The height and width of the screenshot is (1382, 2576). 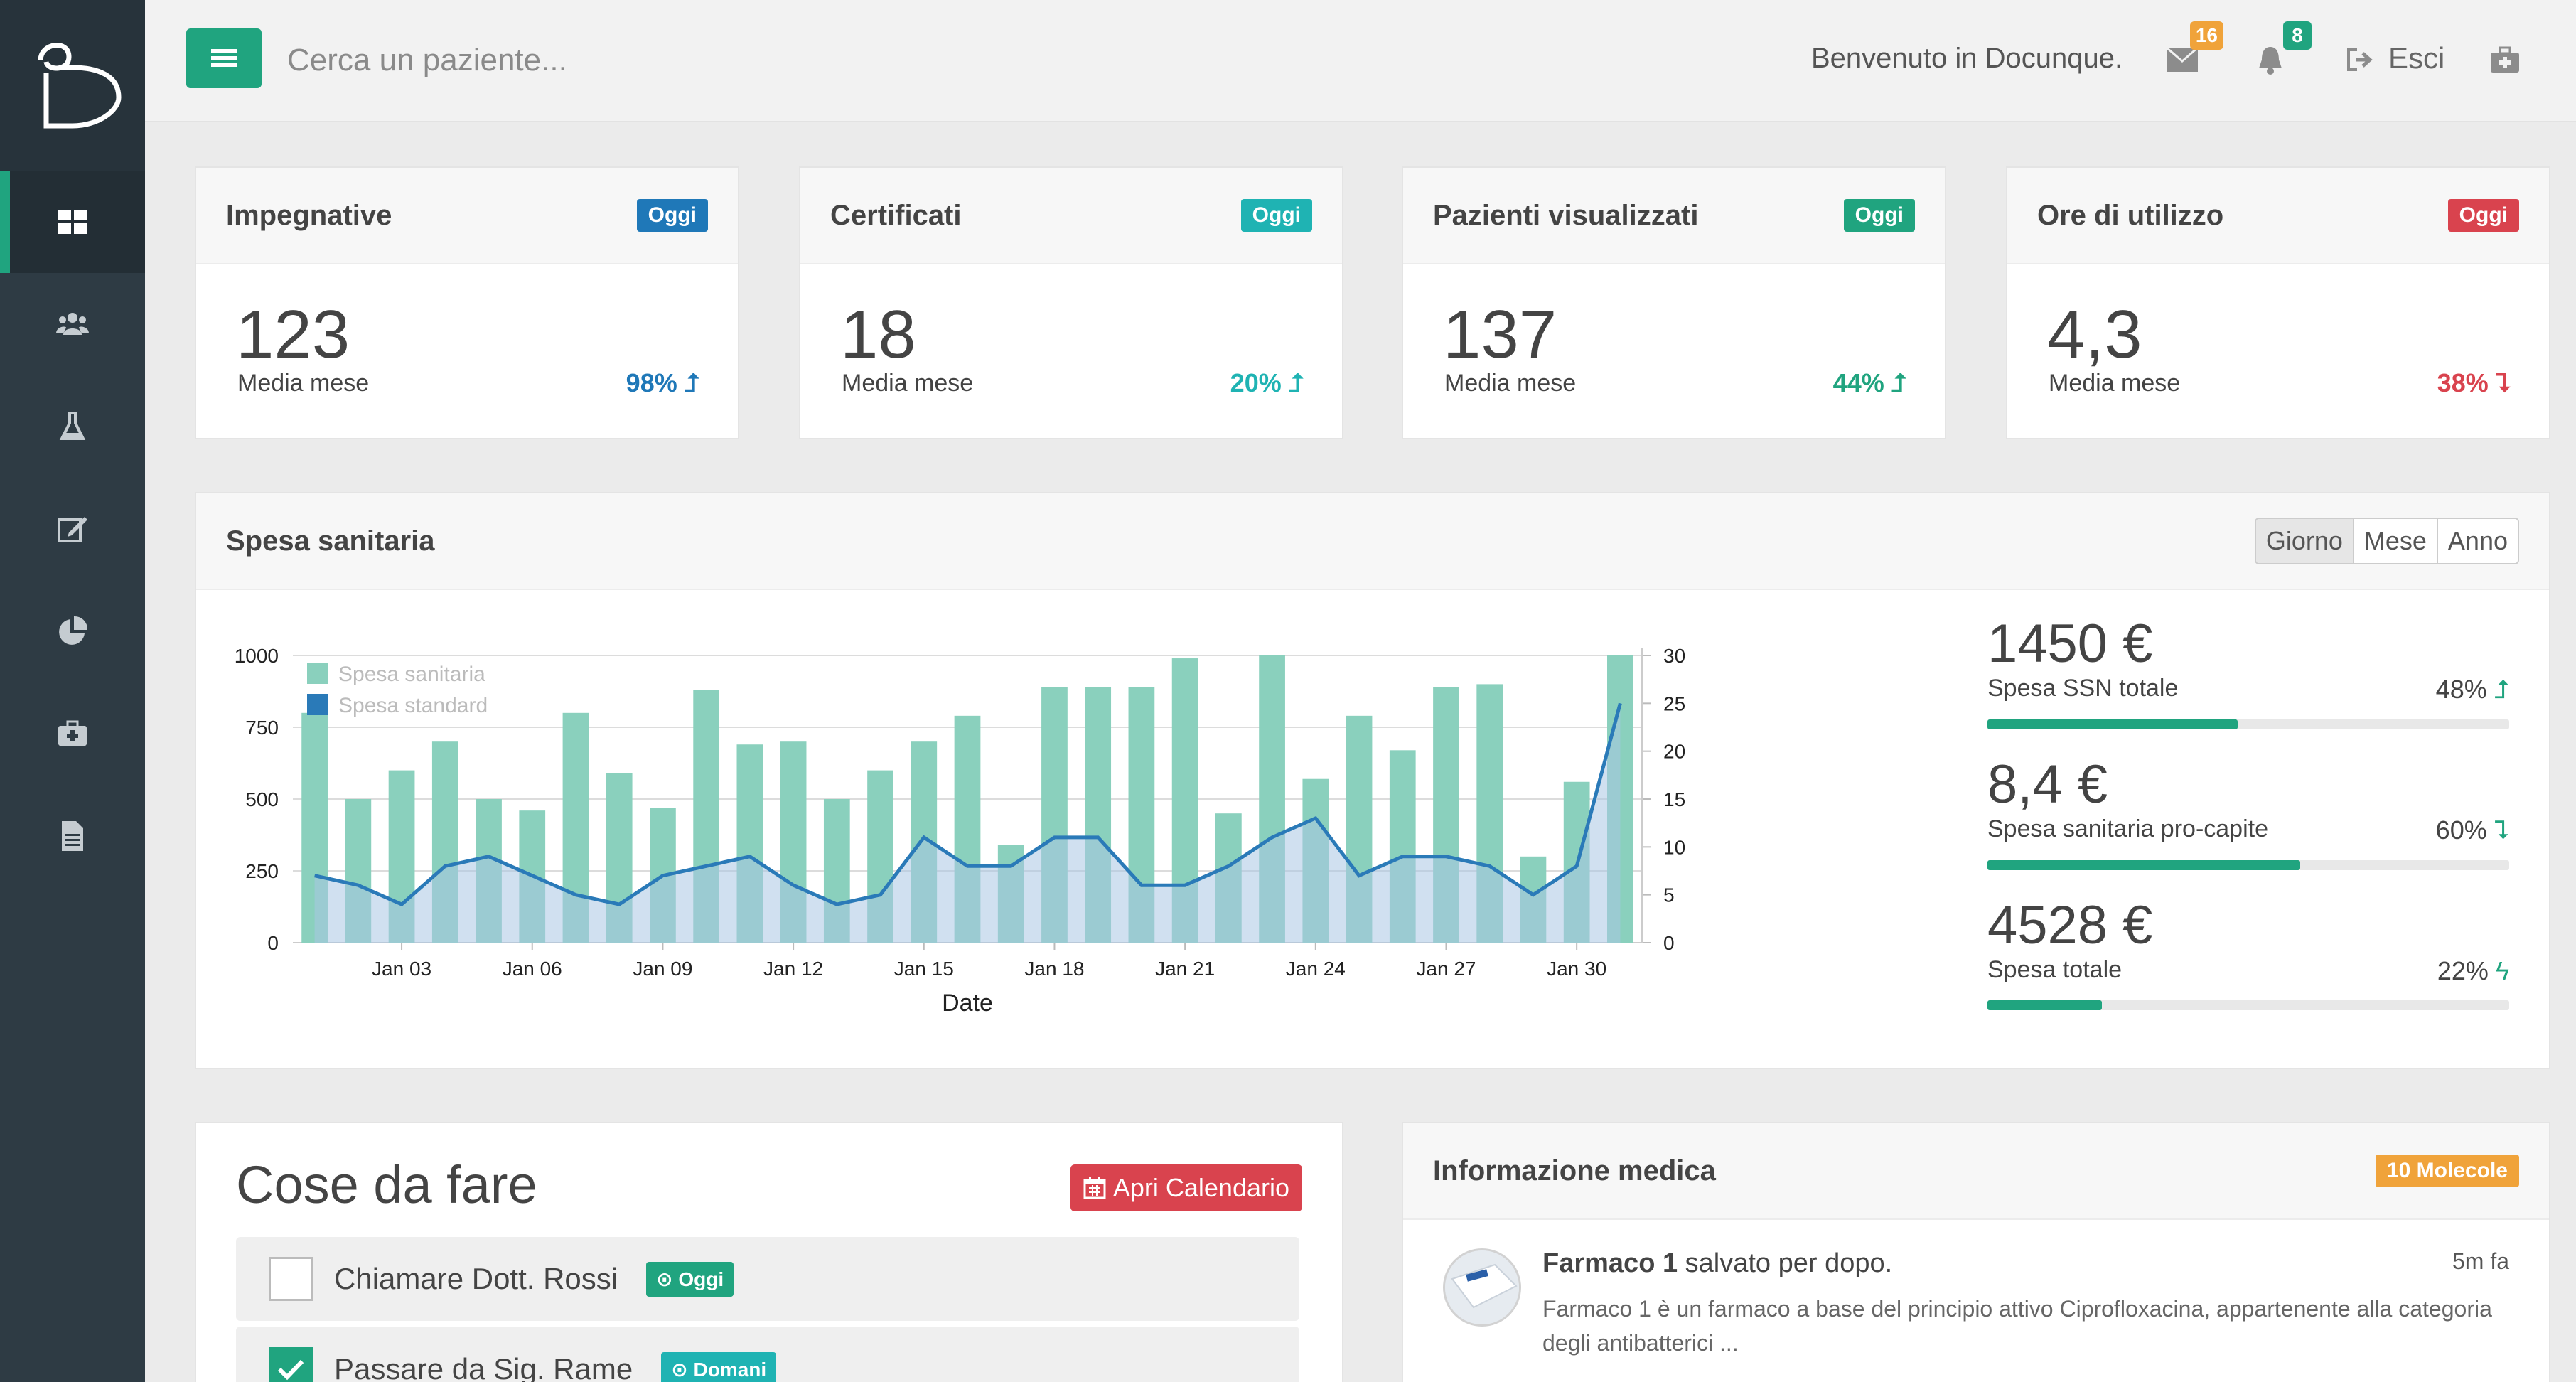 I want to click on users-icon, so click(x=72, y=324).